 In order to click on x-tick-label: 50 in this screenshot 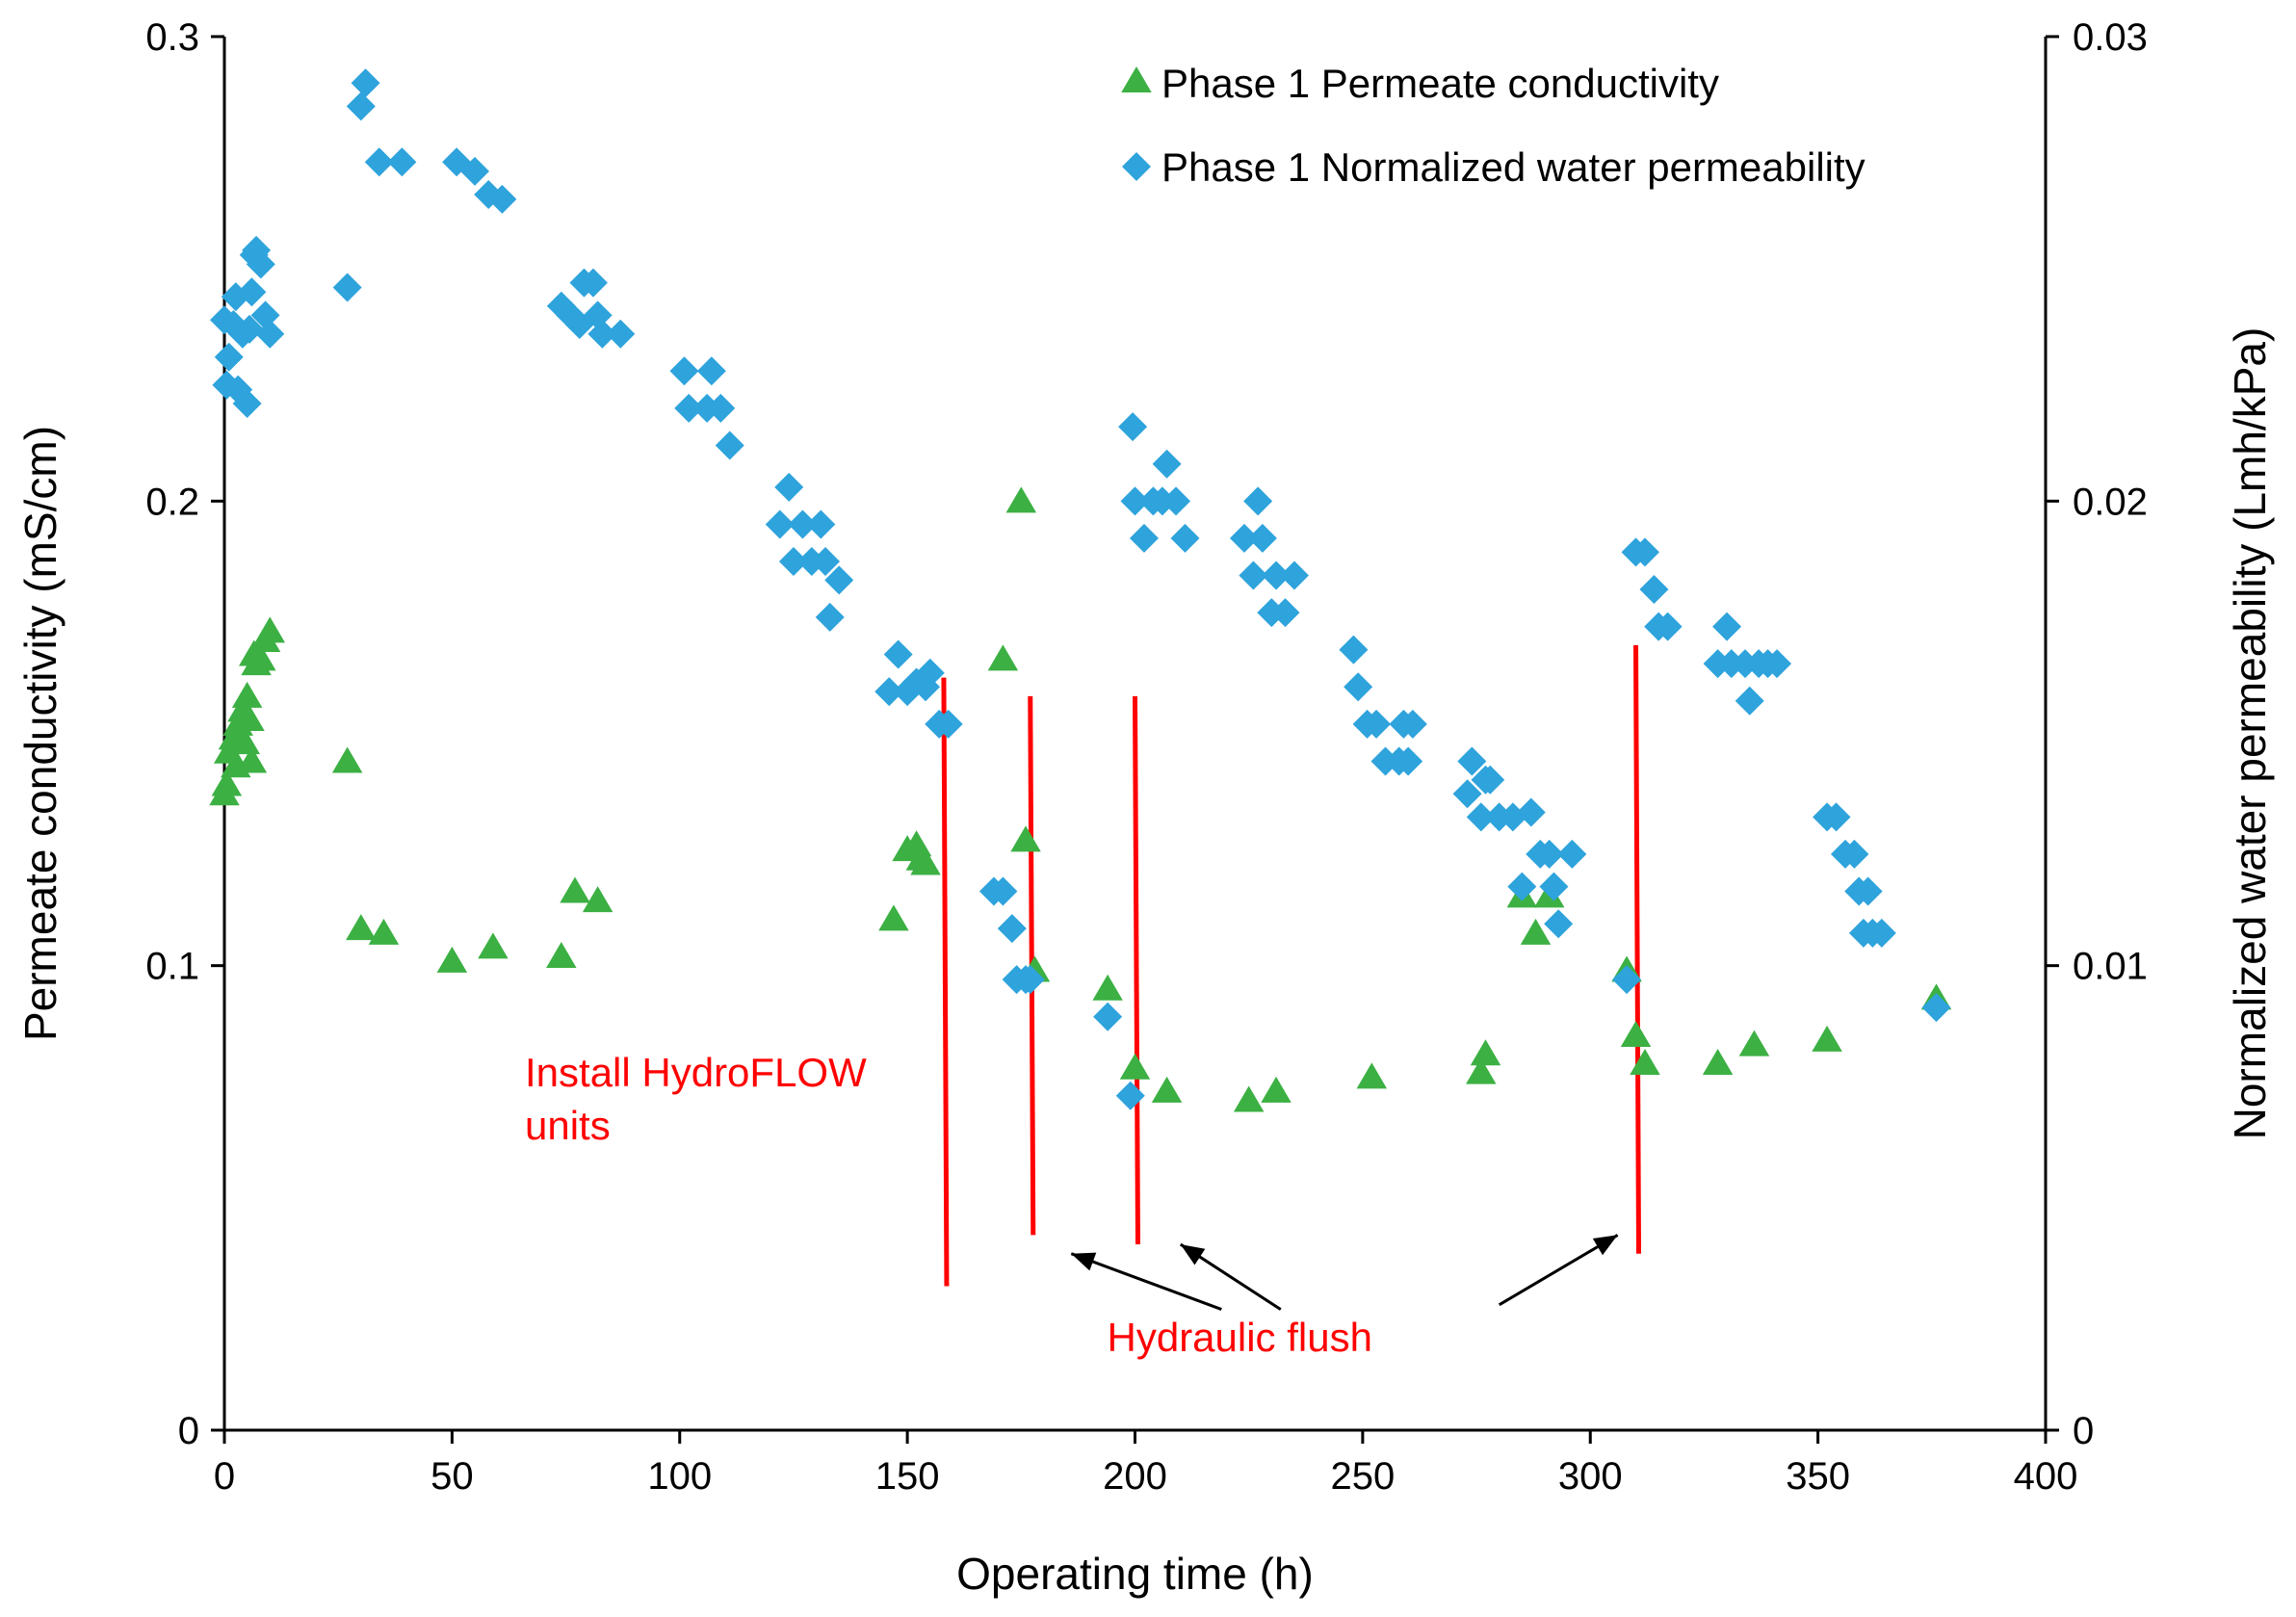, I will do `click(452, 1476)`.